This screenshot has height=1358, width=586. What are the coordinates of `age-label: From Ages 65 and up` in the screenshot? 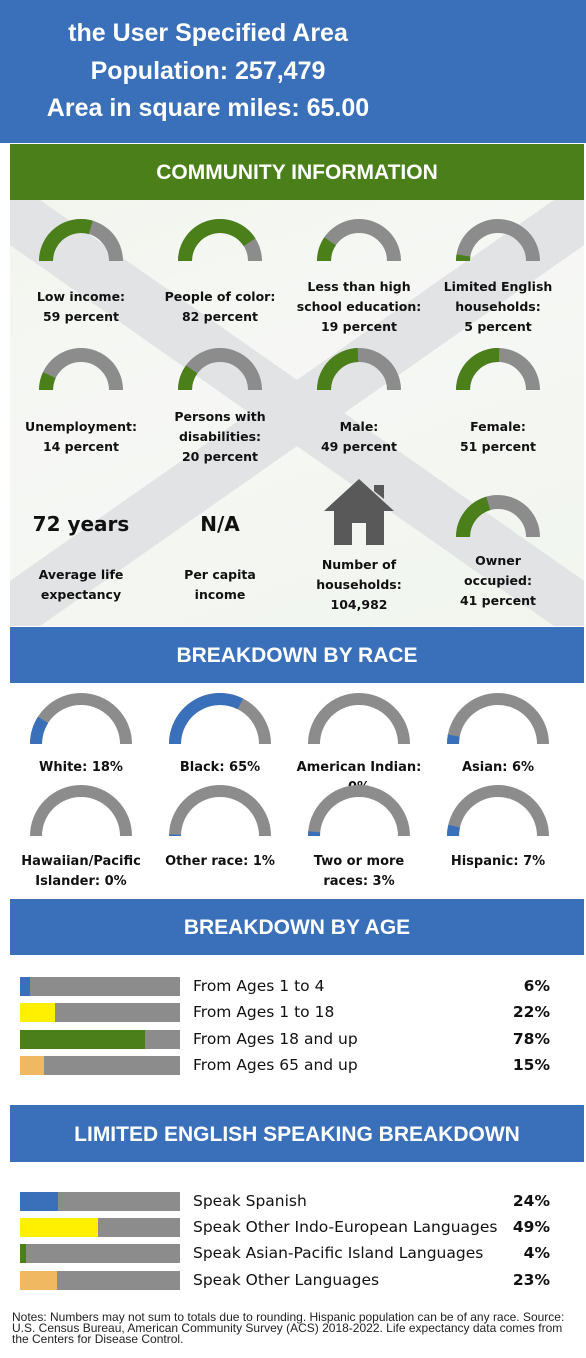 It's located at (275, 1065).